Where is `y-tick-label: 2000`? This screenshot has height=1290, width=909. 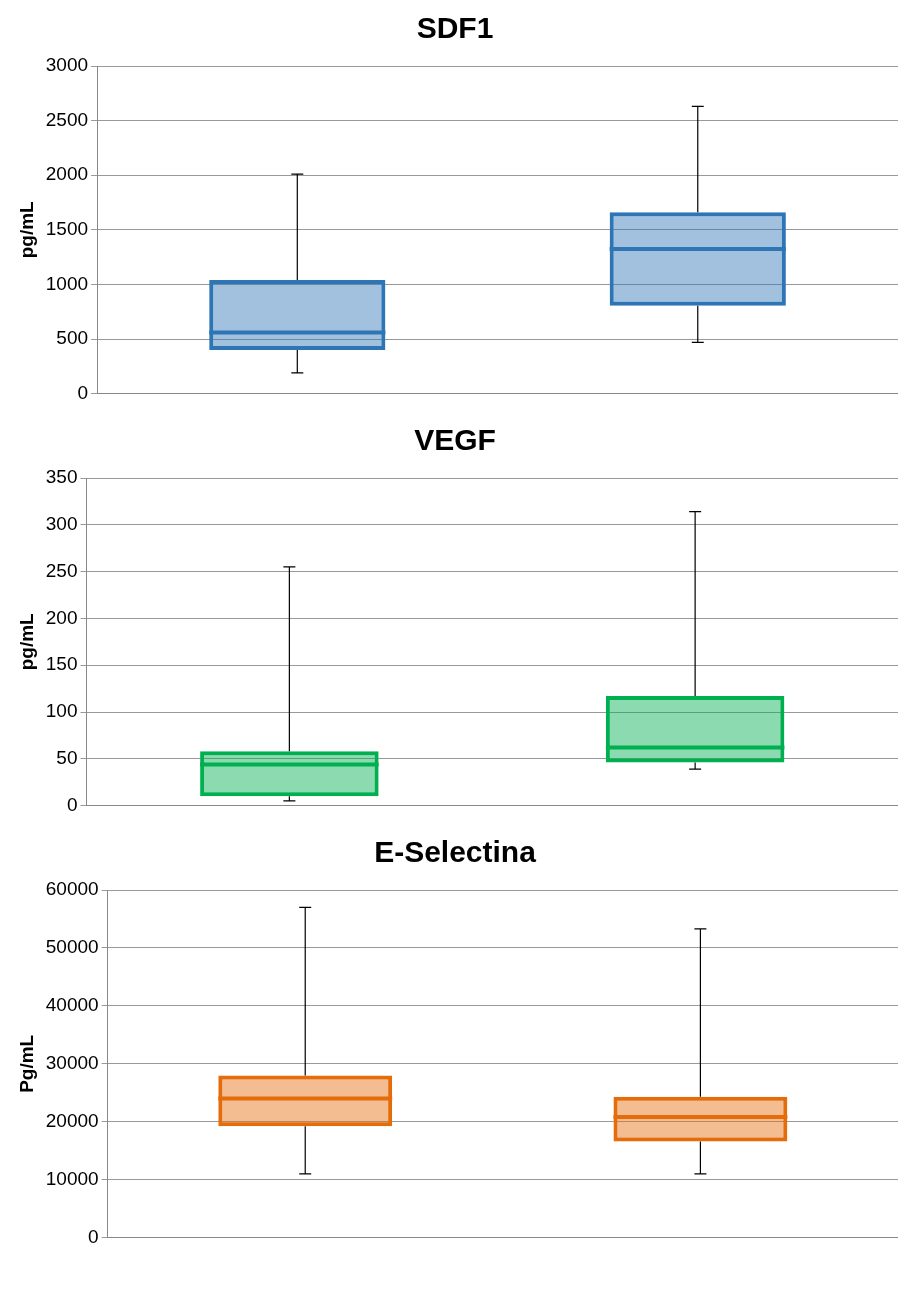
y-tick-label: 2000 is located at coordinates (67, 174).